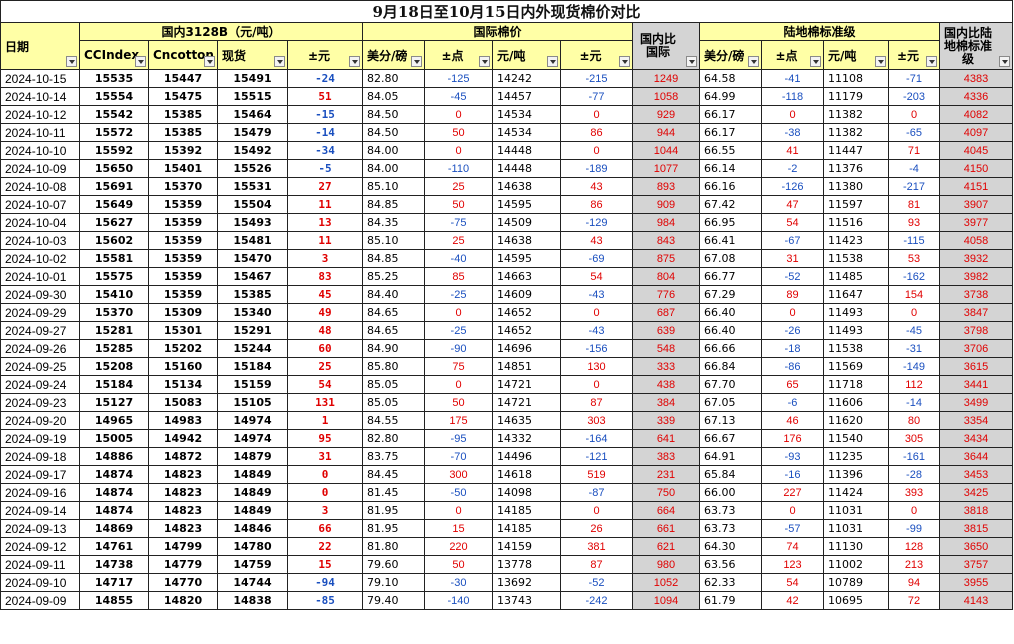  Describe the element at coordinates (596, 150) in the screenshot. I see `cell-intl-change: 0` at that location.